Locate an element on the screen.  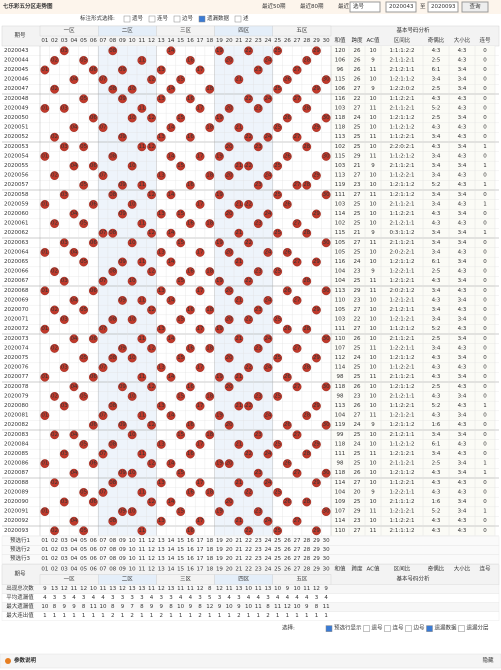
from-input is located at coordinates (401, 7).